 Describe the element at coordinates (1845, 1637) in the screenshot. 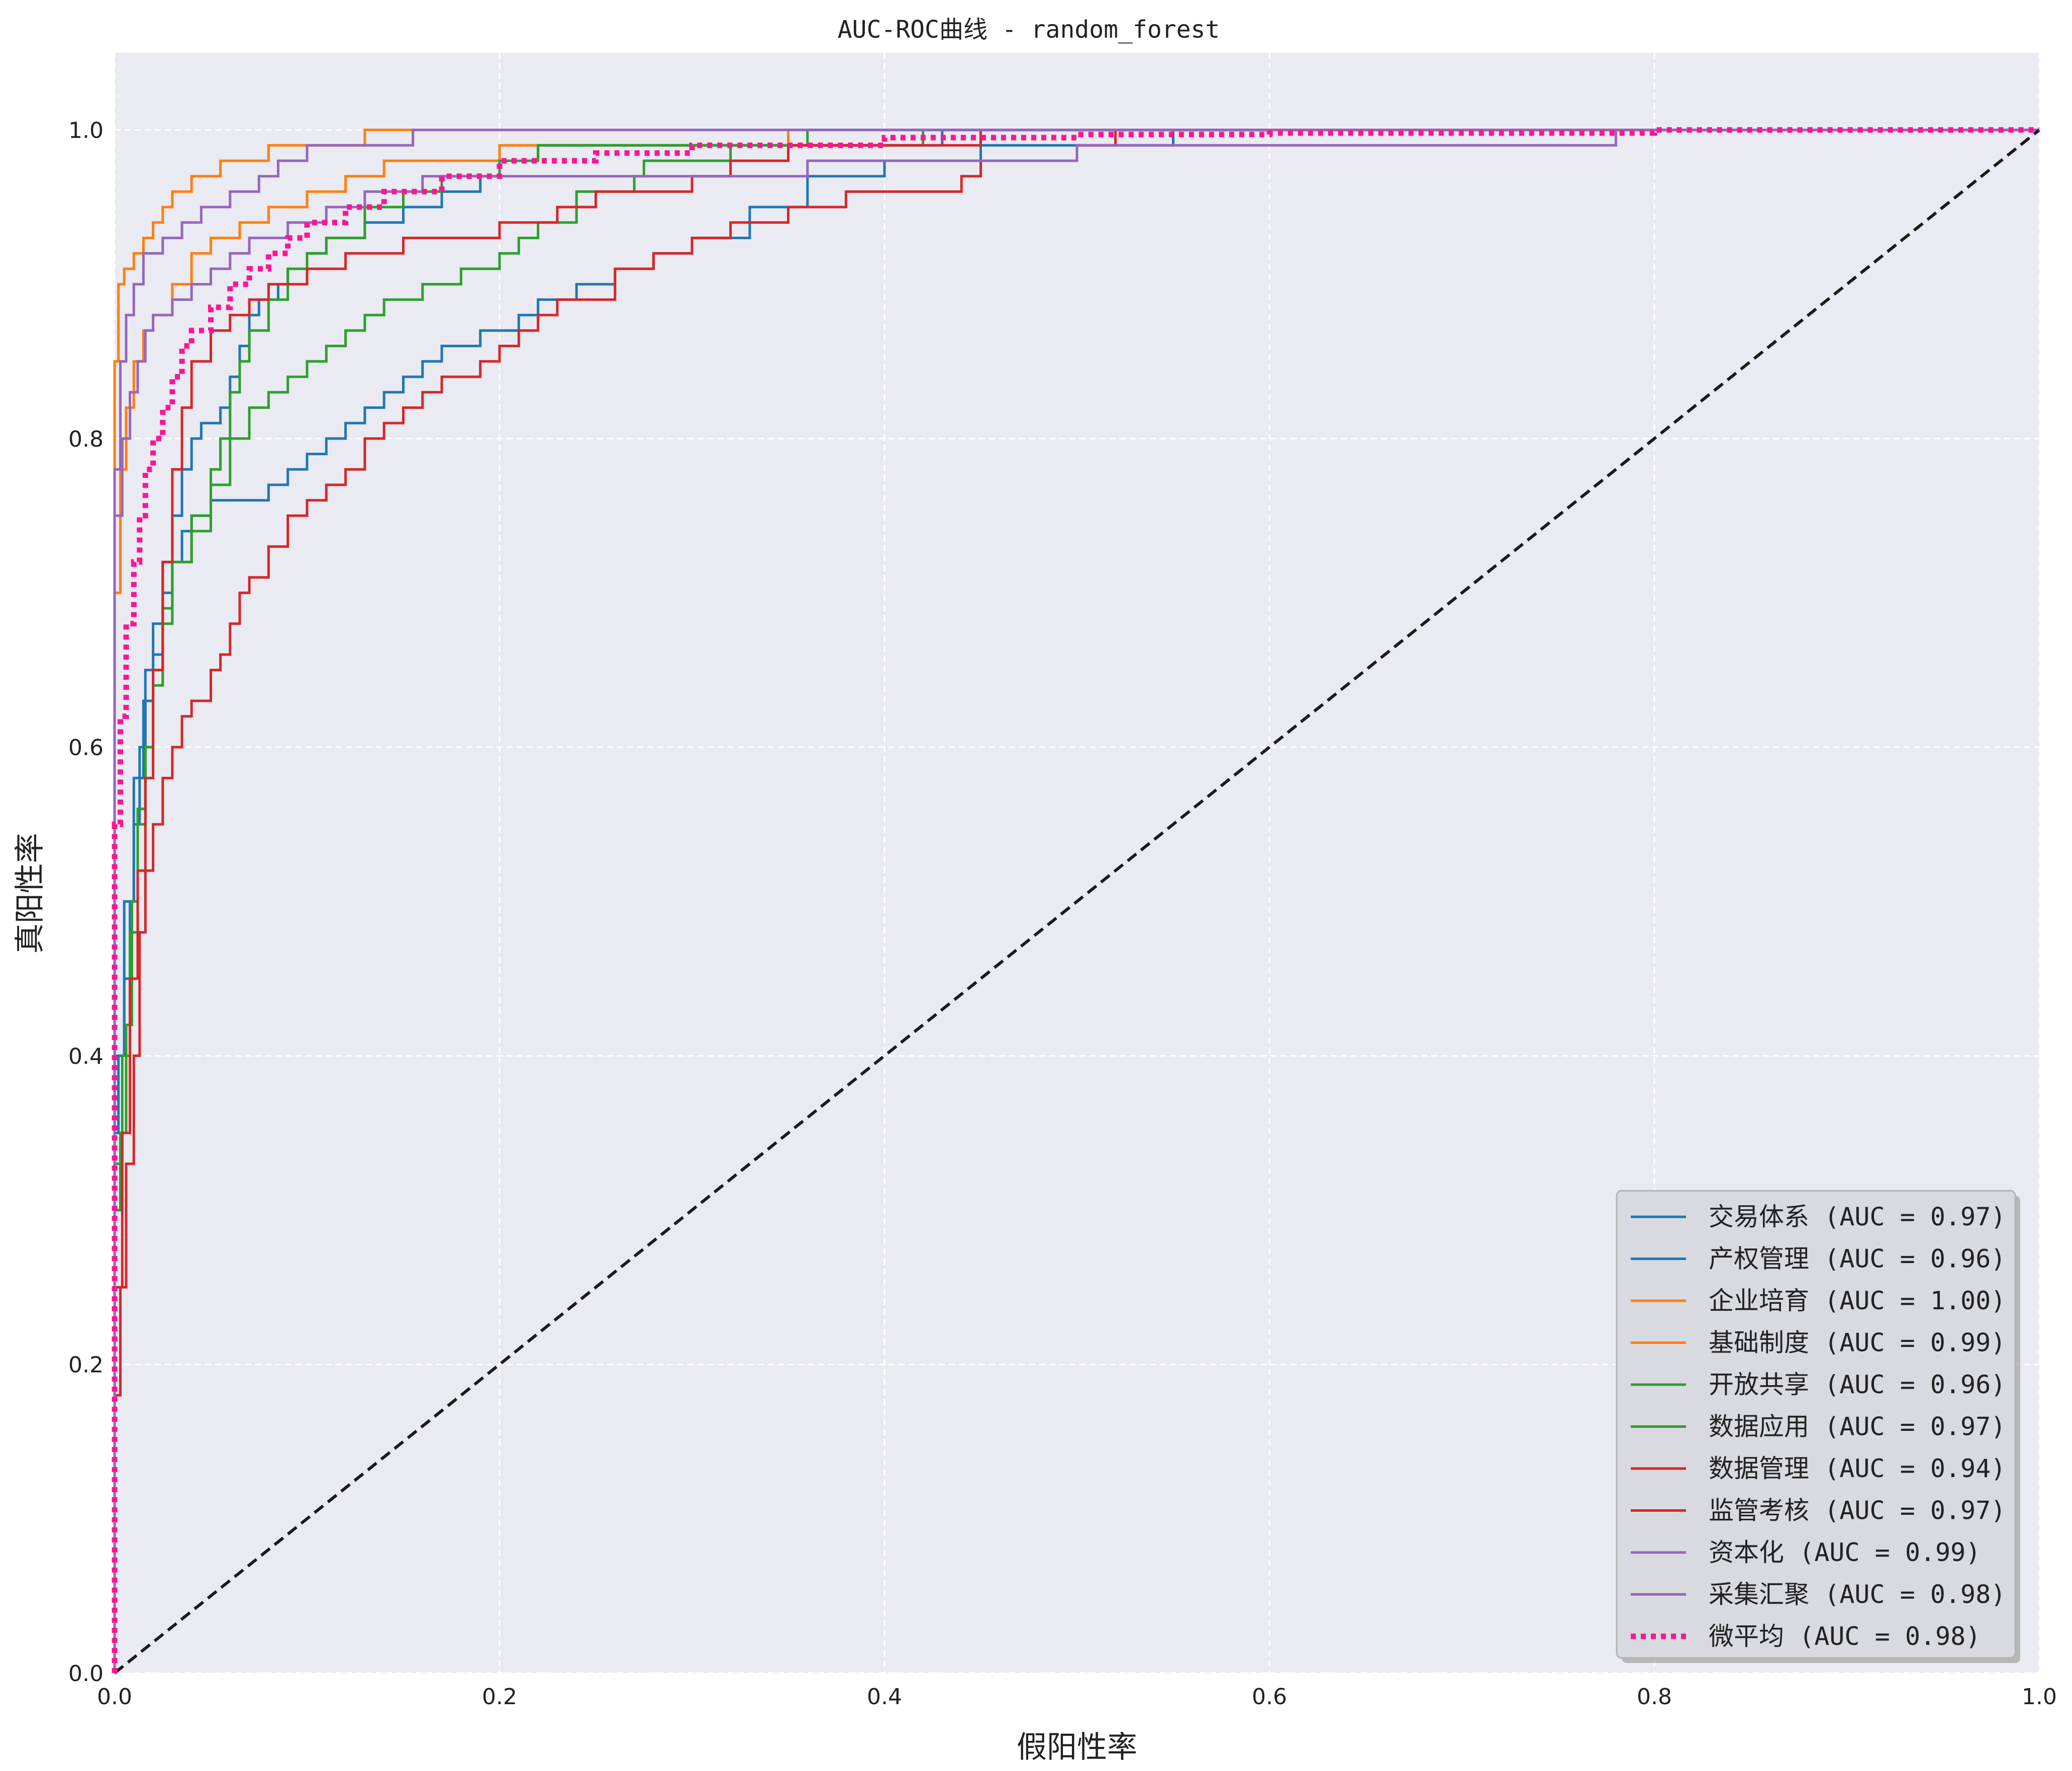

I see `legend-label: 微平均 (AUC = 0.98)` at that location.